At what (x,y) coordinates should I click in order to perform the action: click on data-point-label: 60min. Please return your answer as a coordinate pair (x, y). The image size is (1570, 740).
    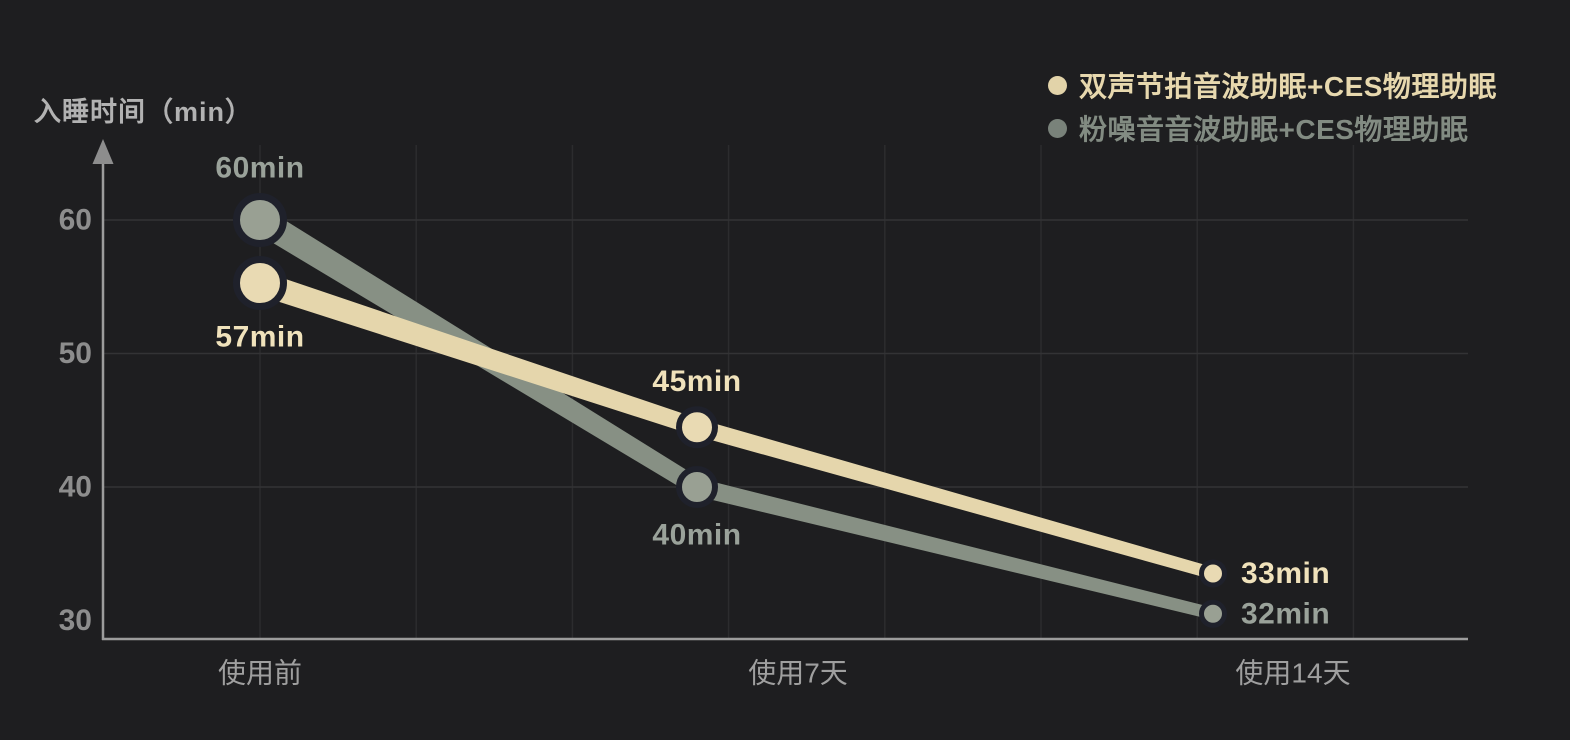
    Looking at the image, I should click on (259, 168).